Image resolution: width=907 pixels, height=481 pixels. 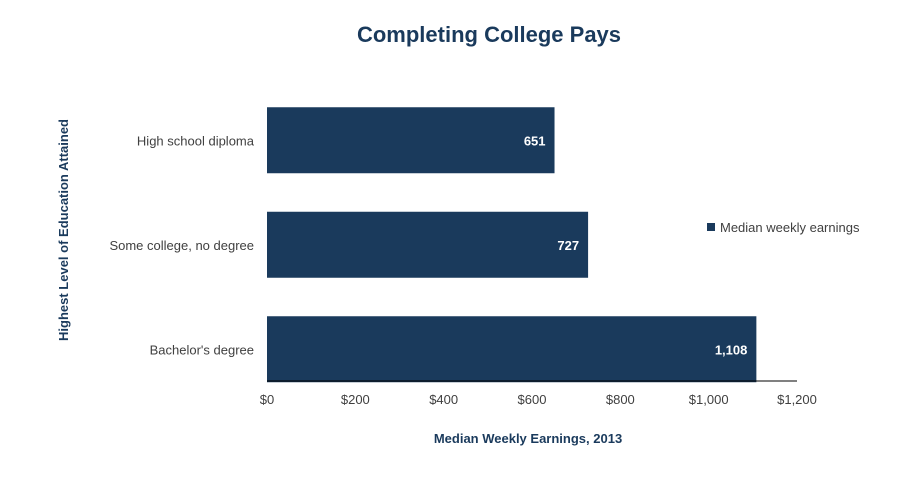 I want to click on legend-label: Median weekly earnings, so click(x=790, y=227).